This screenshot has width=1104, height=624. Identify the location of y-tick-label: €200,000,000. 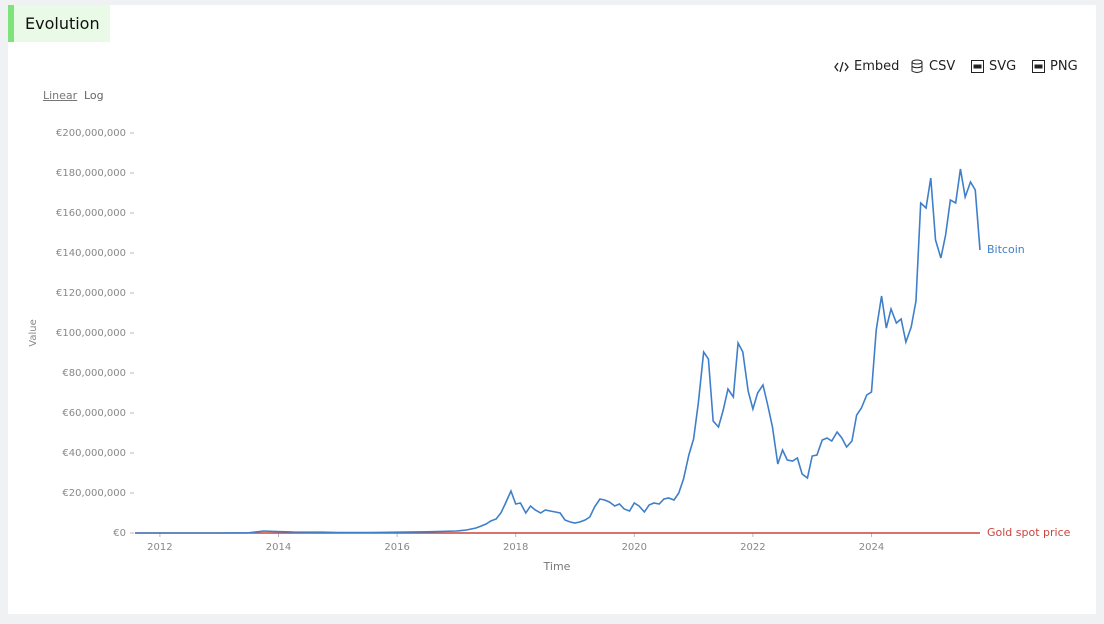
(91, 133).